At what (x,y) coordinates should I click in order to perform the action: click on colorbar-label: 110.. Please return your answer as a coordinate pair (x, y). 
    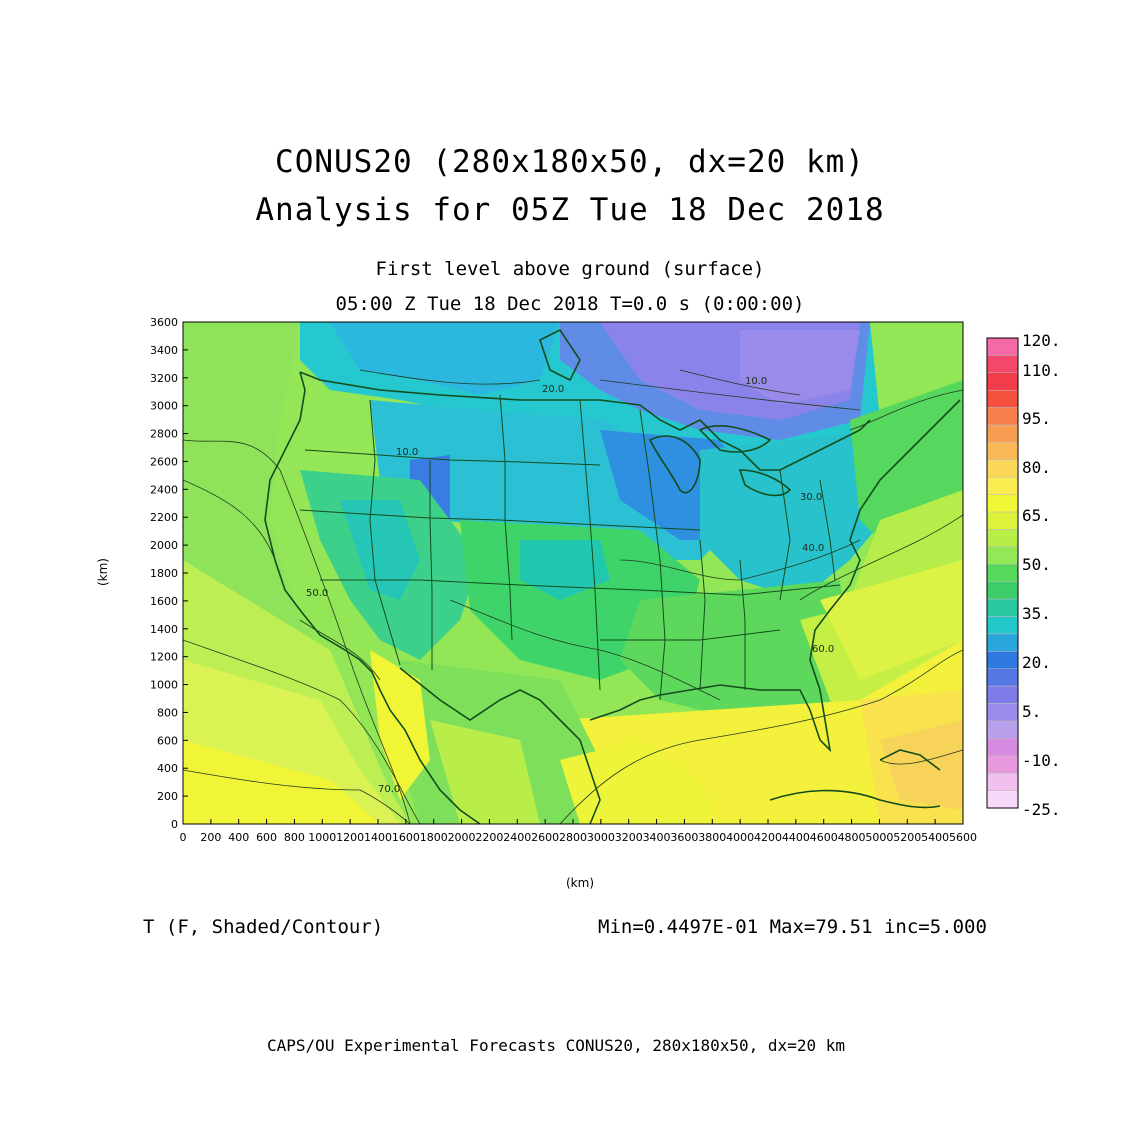
    Looking at the image, I should click on (1041, 370).